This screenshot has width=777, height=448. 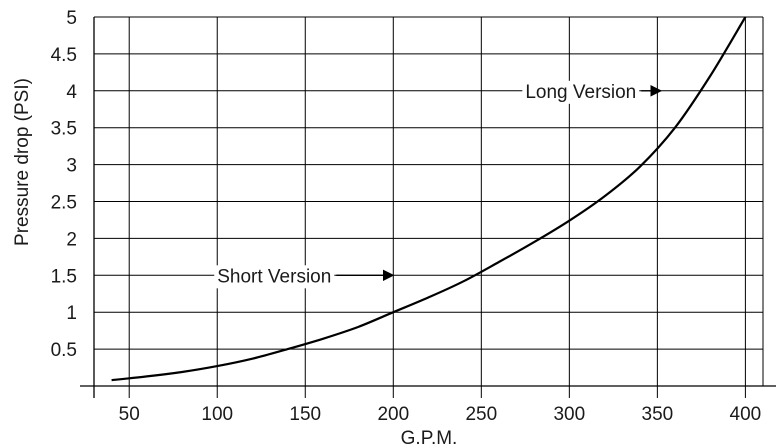 What do you see at coordinates (71, 239) in the screenshot?
I see `y-tick-label: 2` at bounding box center [71, 239].